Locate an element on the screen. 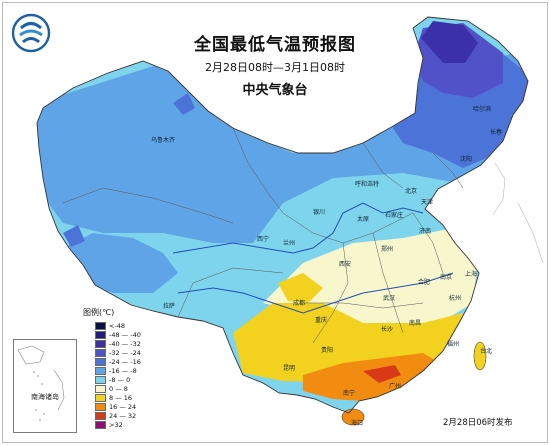 Image resolution: width=550 pixels, height=445 pixels. legend-item: 24 — 32 is located at coordinates (115, 415).